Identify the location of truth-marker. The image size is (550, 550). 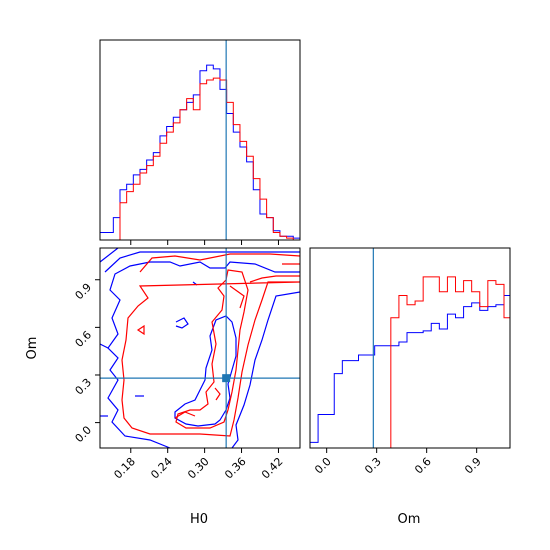
(226, 378).